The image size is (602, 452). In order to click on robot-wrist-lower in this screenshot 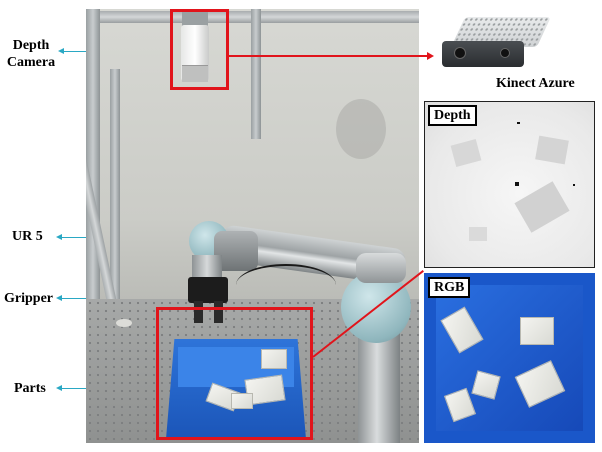, I will do `click(207, 268)`.